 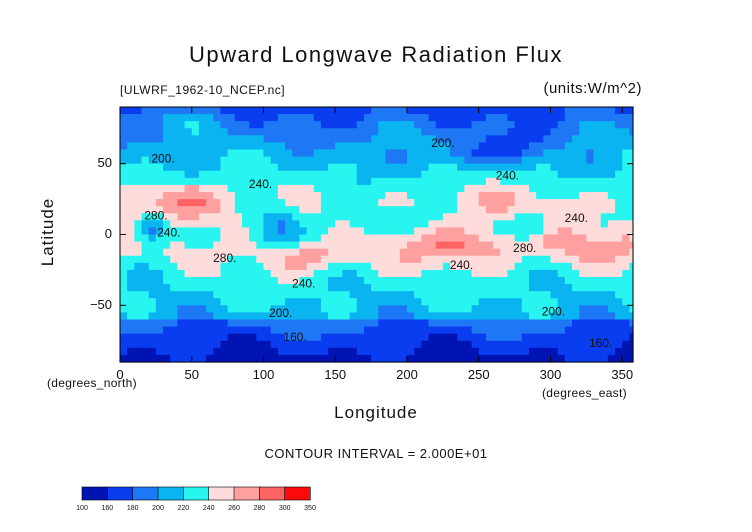 What do you see at coordinates (108, 233) in the screenshot?
I see `y-tick-label: 0` at bounding box center [108, 233].